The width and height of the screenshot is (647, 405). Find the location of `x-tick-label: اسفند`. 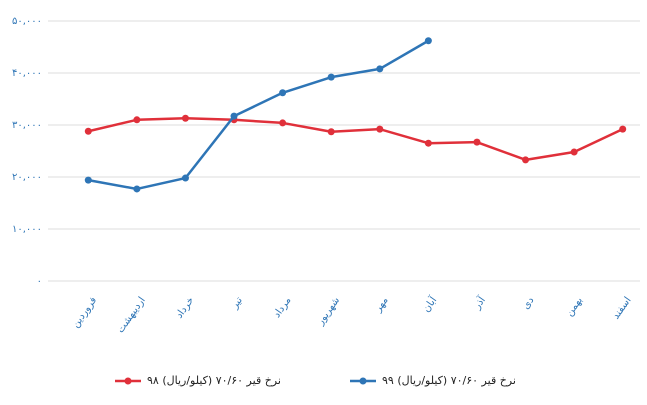

x-tick-label: اسفند is located at coordinates (622, 308).